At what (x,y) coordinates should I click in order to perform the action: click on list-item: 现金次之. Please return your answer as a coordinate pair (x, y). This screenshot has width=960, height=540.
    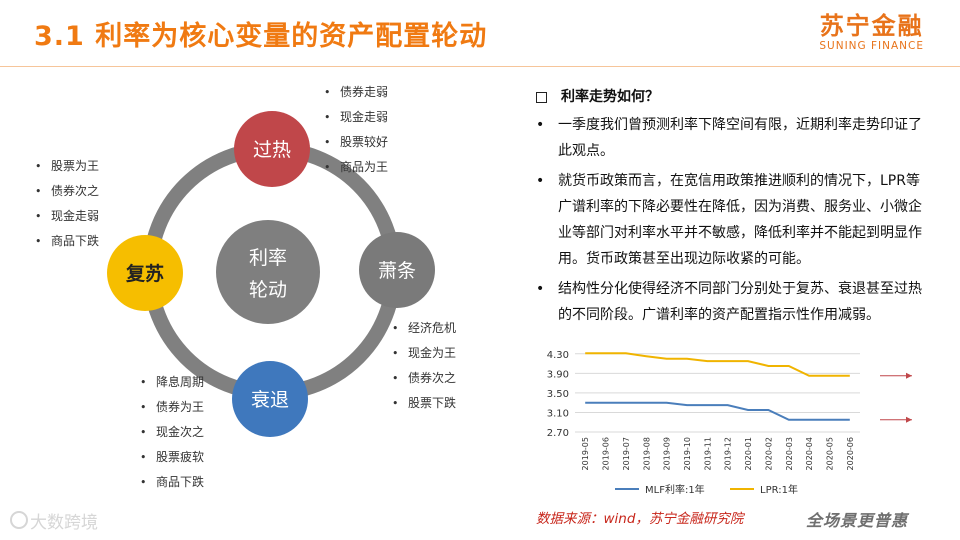
    Looking at the image, I should click on (171, 432).